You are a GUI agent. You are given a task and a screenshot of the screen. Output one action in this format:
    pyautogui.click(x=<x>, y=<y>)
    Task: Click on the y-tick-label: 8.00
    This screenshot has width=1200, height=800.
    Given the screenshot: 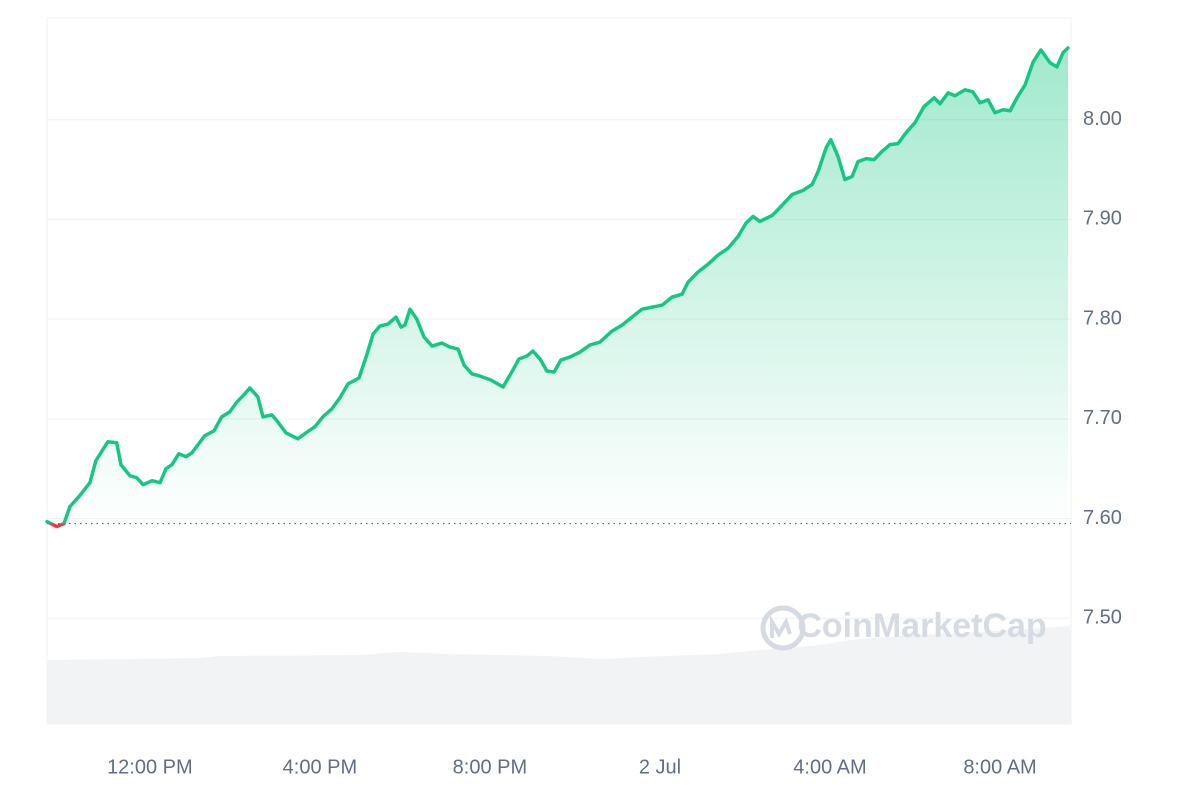 What is the action you would take?
    pyautogui.click(x=1102, y=119)
    